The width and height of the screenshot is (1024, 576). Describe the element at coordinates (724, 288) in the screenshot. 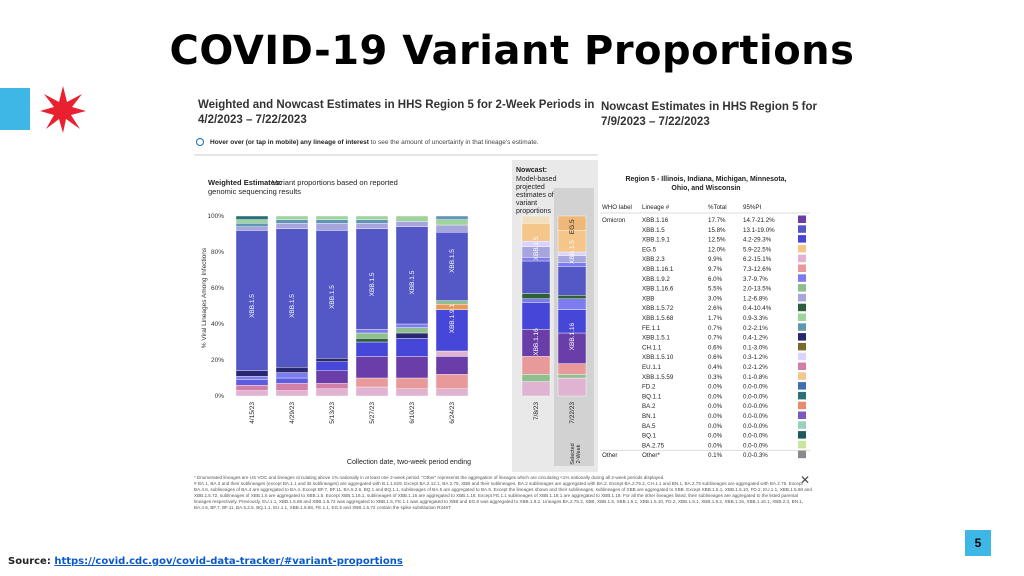

I see `table-row: XBB.1.16.6 5.5% 2.0-13.5%` at that location.